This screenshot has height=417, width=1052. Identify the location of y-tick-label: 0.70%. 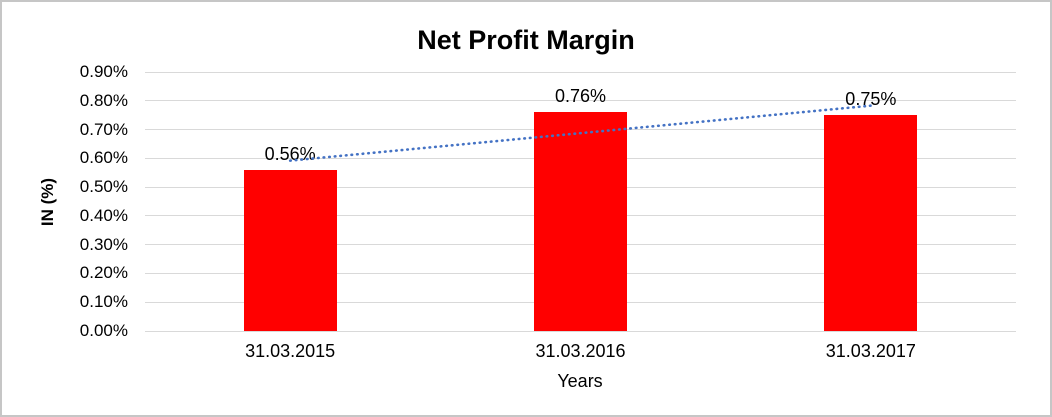
(103, 129).